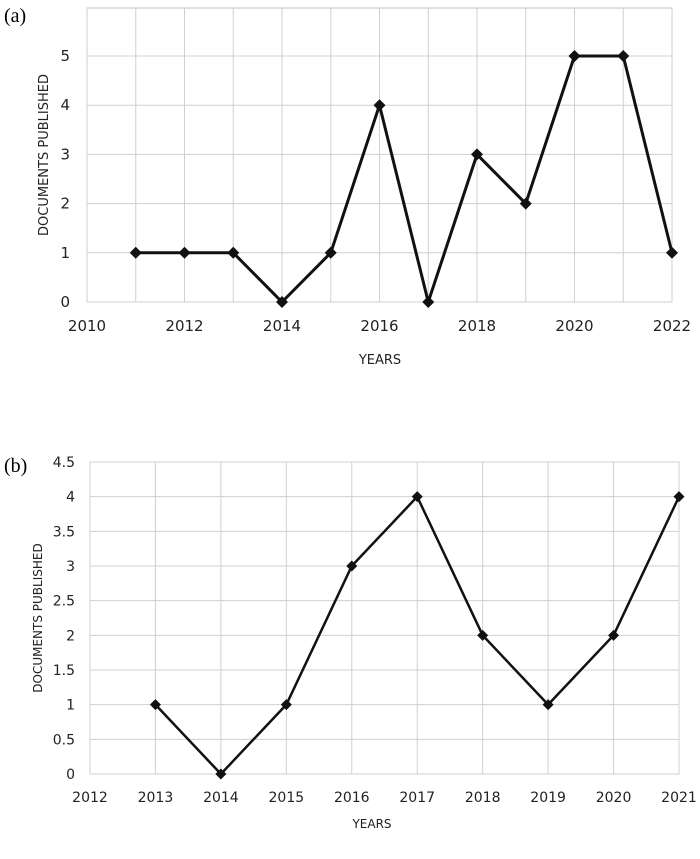  Describe the element at coordinates (65, 204) in the screenshot. I see `chart-a-y-tick-label: 2` at that location.